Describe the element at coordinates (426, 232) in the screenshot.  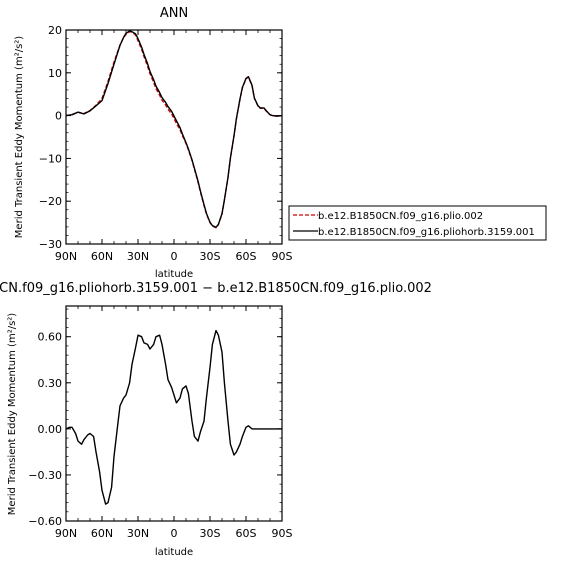
I see `legend-label-pliohorb: b.e12.B1850CN.f09_g16.pliohorb.3159.001` at that location.